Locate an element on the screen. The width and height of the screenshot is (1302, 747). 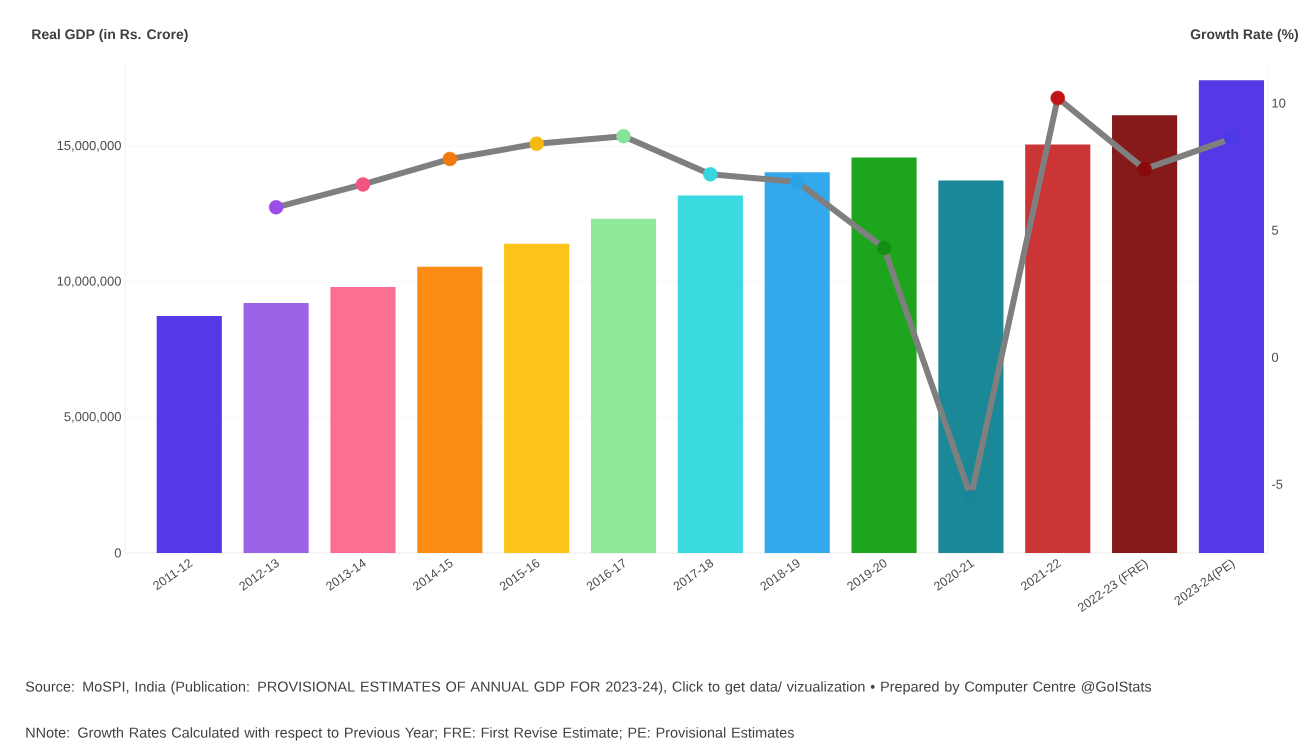
y2-tick-label: 0 is located at coordinates (1275, 357).